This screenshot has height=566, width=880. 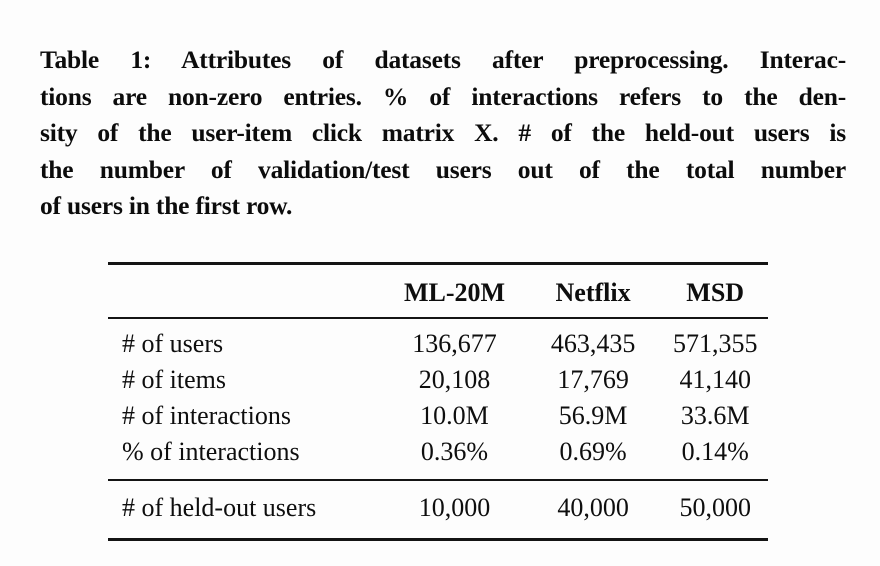 What do you see at coordinates (454, 292) in the screenshot?
I see `column-header-ml20m: ML-20M` at bounding box center [454, 292].